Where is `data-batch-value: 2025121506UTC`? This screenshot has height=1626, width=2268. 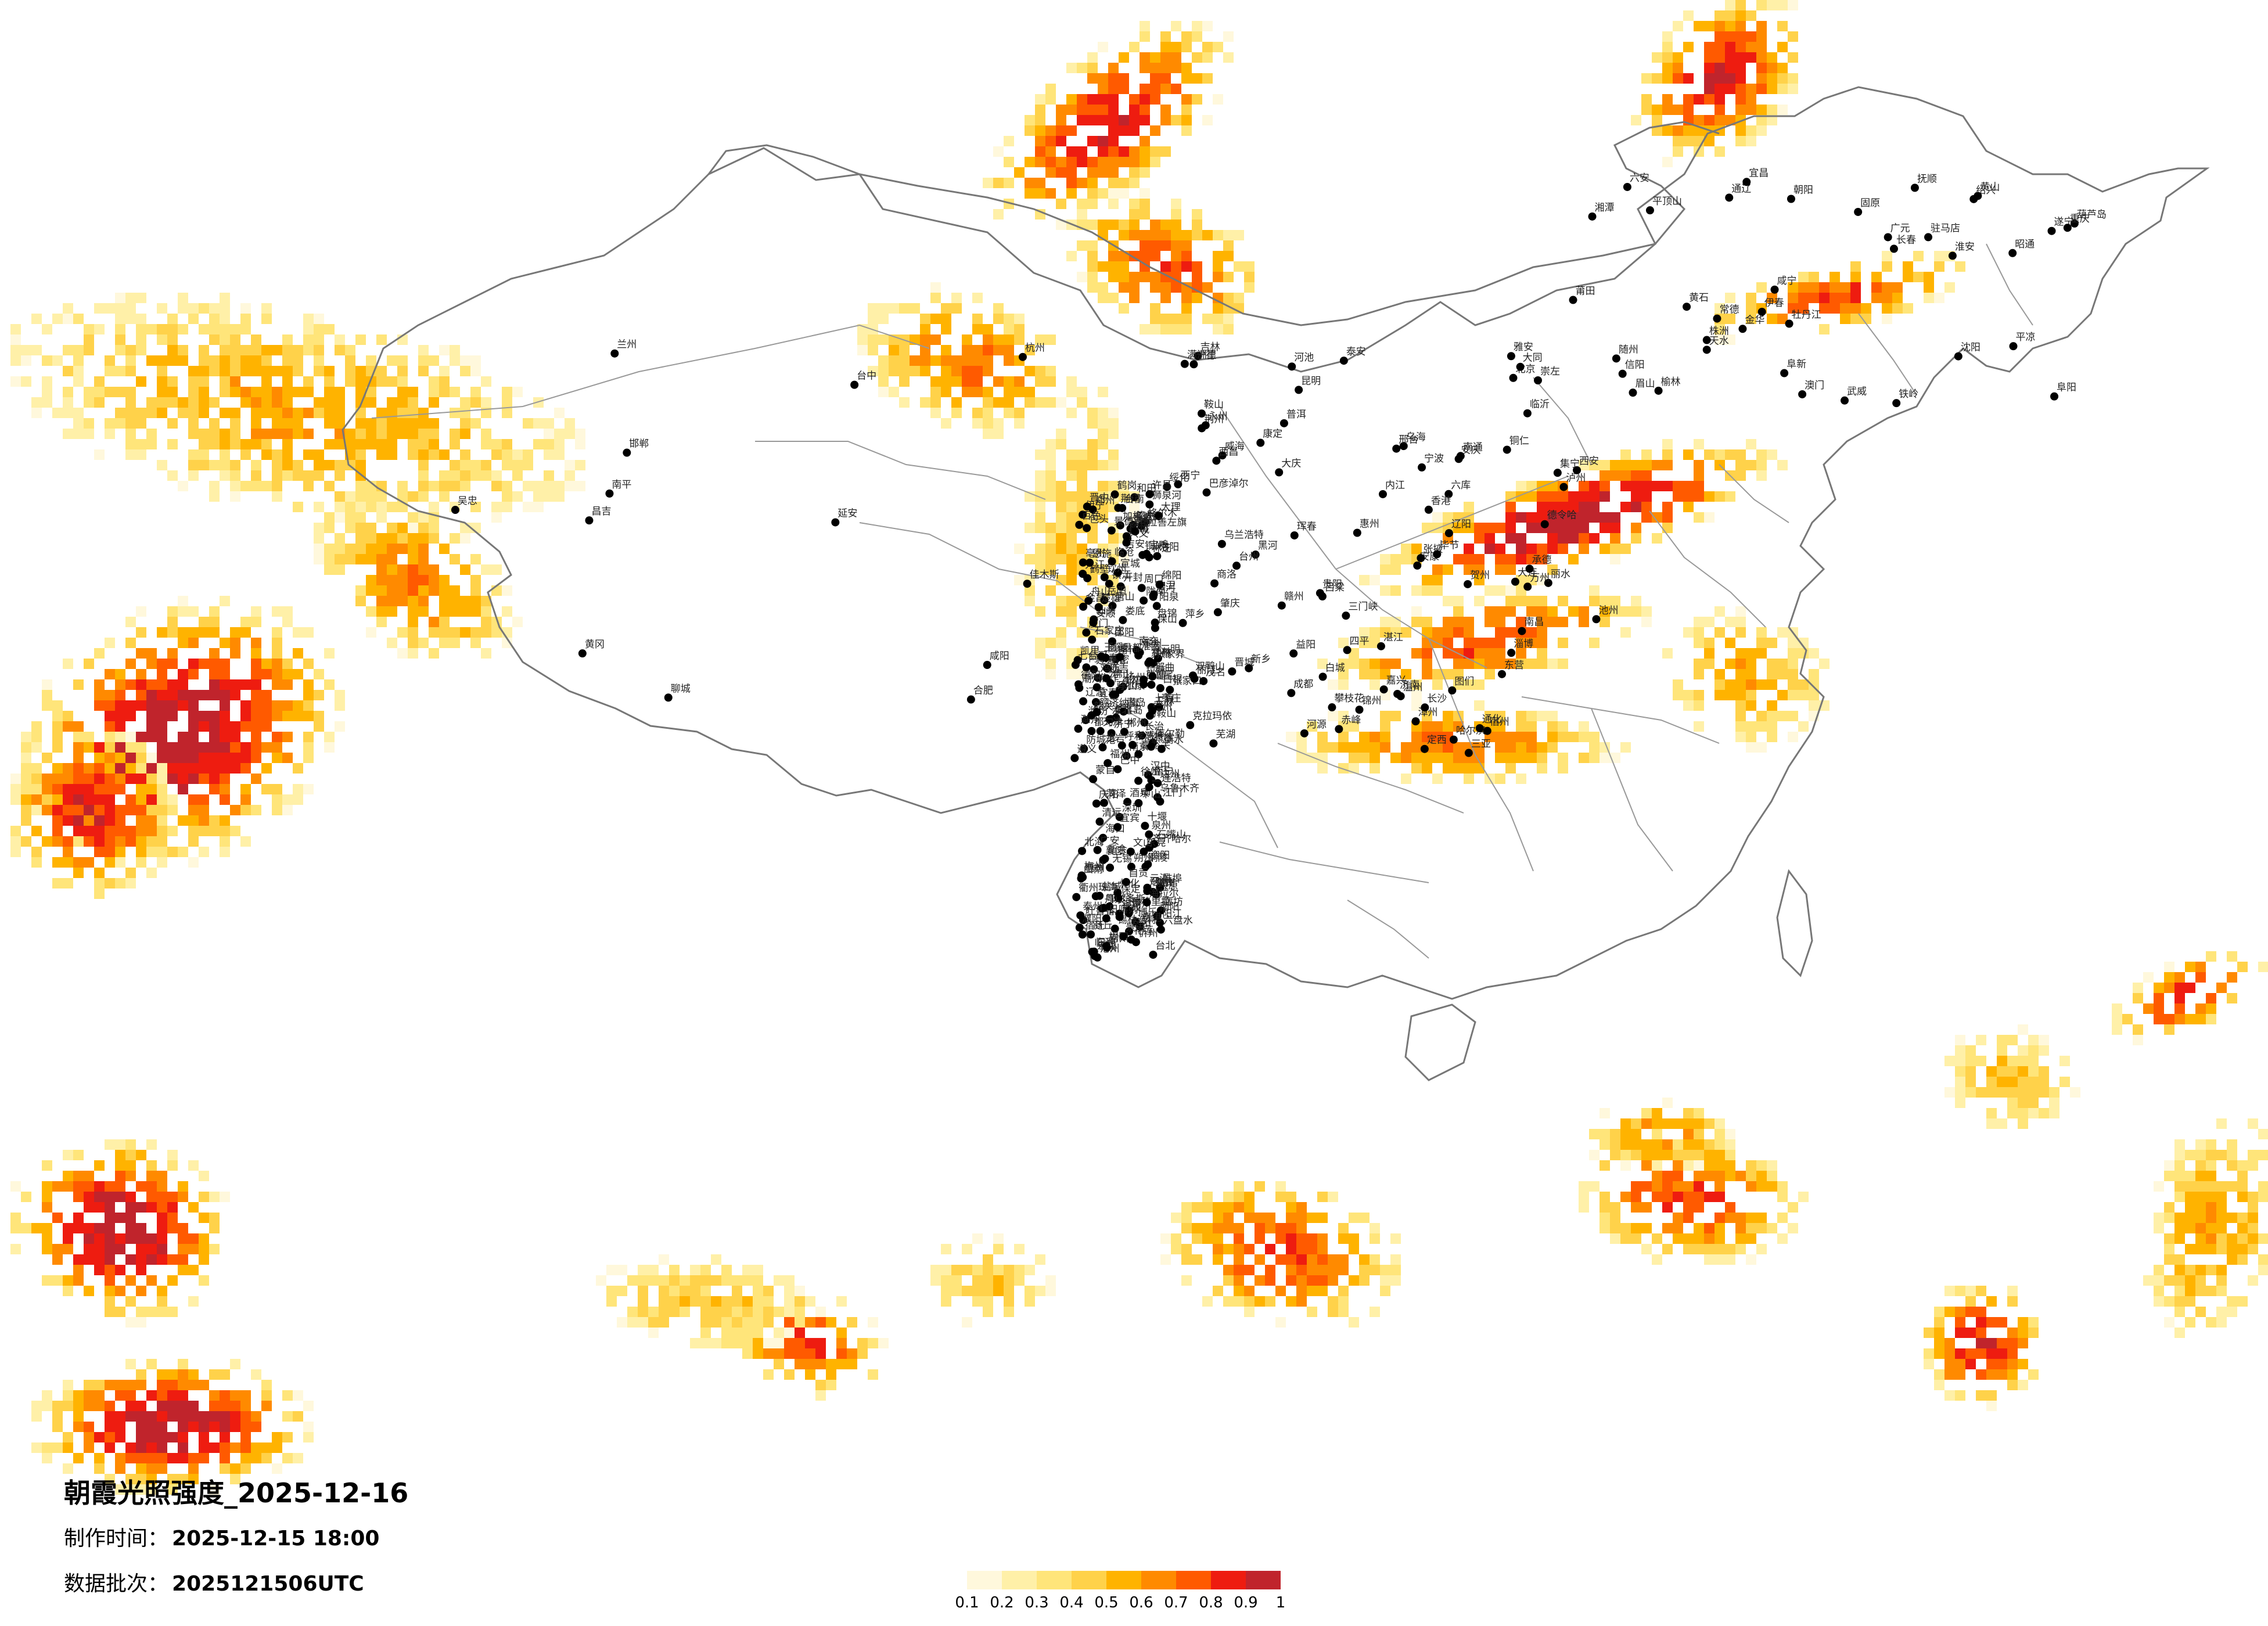 data-batch-value: 2025121506UTC is located at coordinates (268, 1584).